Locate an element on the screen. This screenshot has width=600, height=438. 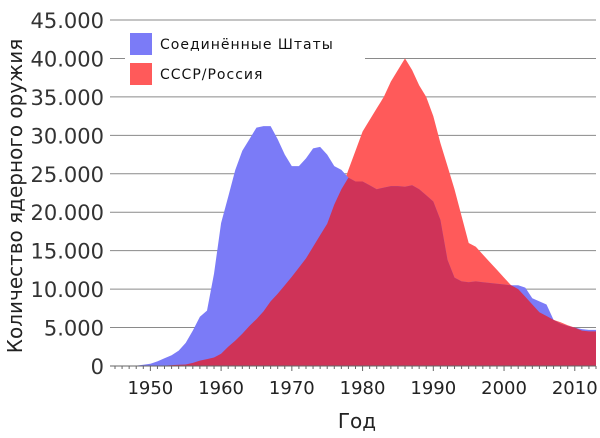
legend-label-us: Соединённые Штаты is located at coordinates (247, 45).